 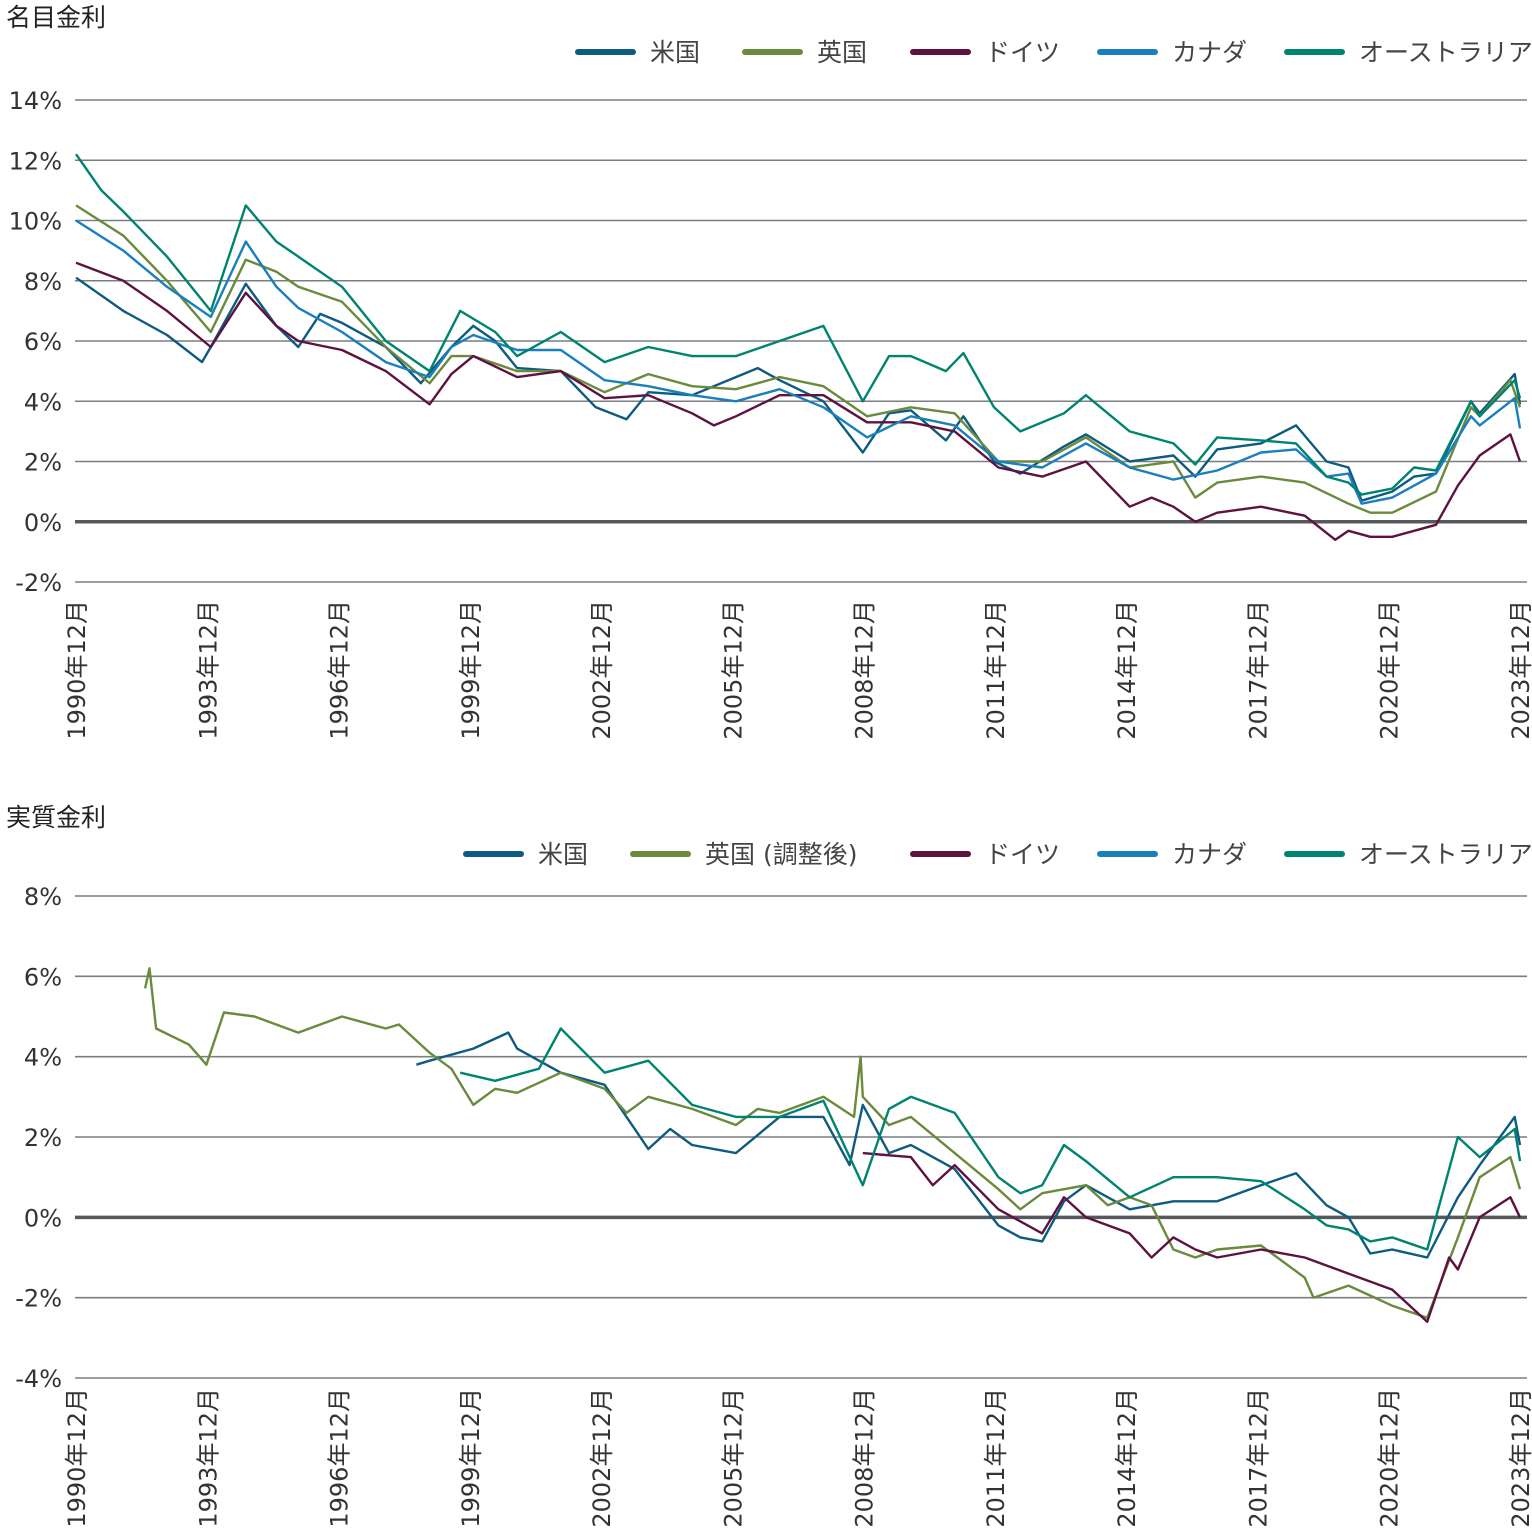 I want to click on series-line-au, so click(x=990, y=1139).